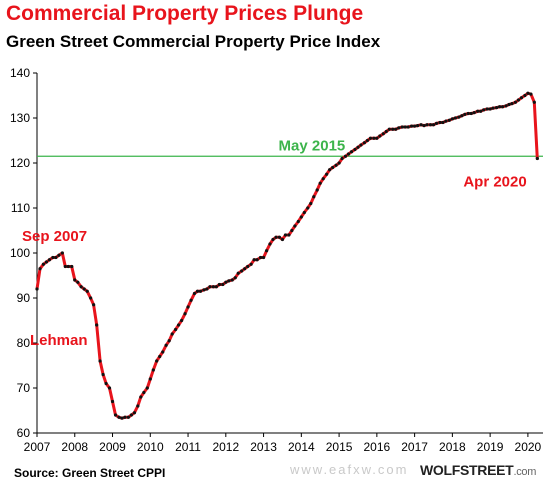 The width and height of the screenshot is (550, 485). I want to click on x-tick-label: 2012, so click(225, 447).